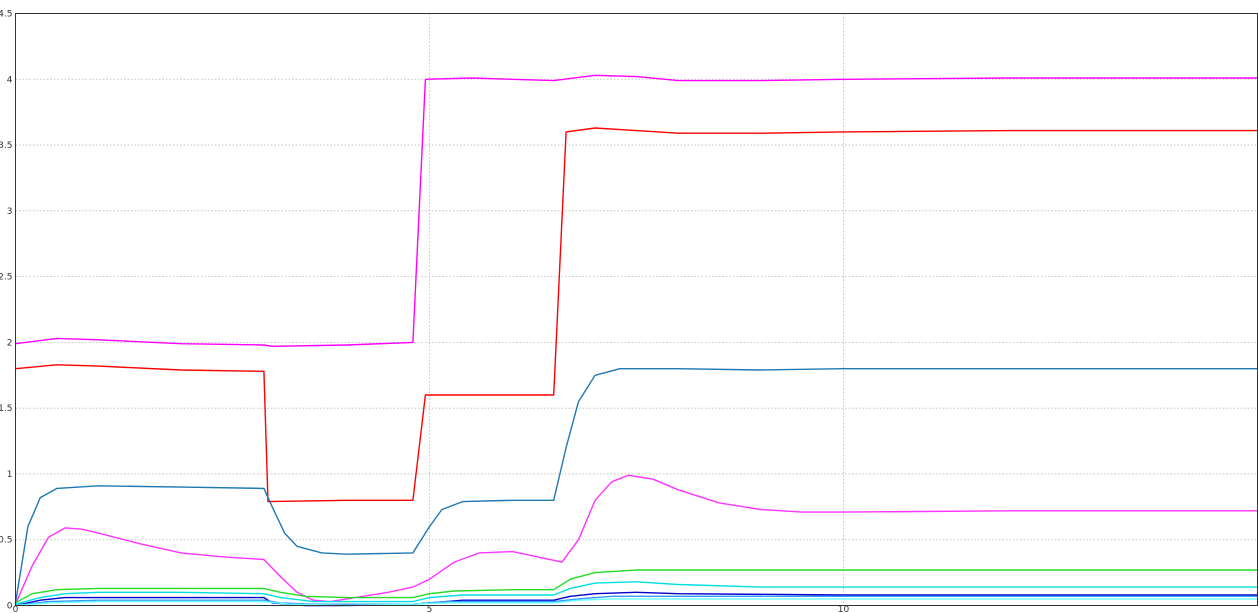  Describe the element at coordinates (6, 311) in the screenshot. I see `y-tick-labels: 0 0.5 1 1.5 2 2.5 3 3.5 4 4.5` at that location.